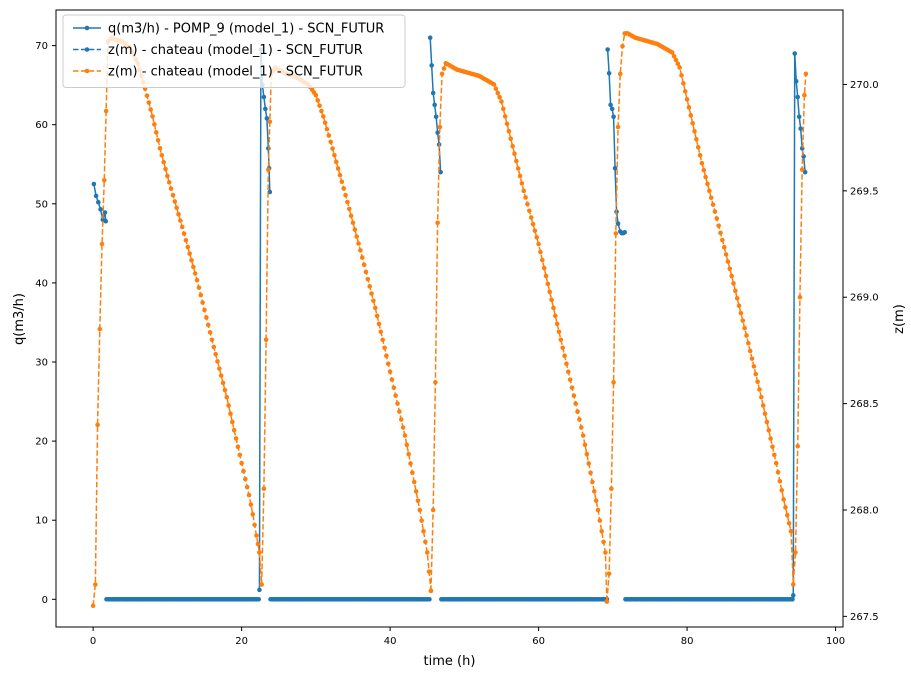 The image size is (911, 676). I want to click on y-tick-label-right: 268.0, so click(864, 510).